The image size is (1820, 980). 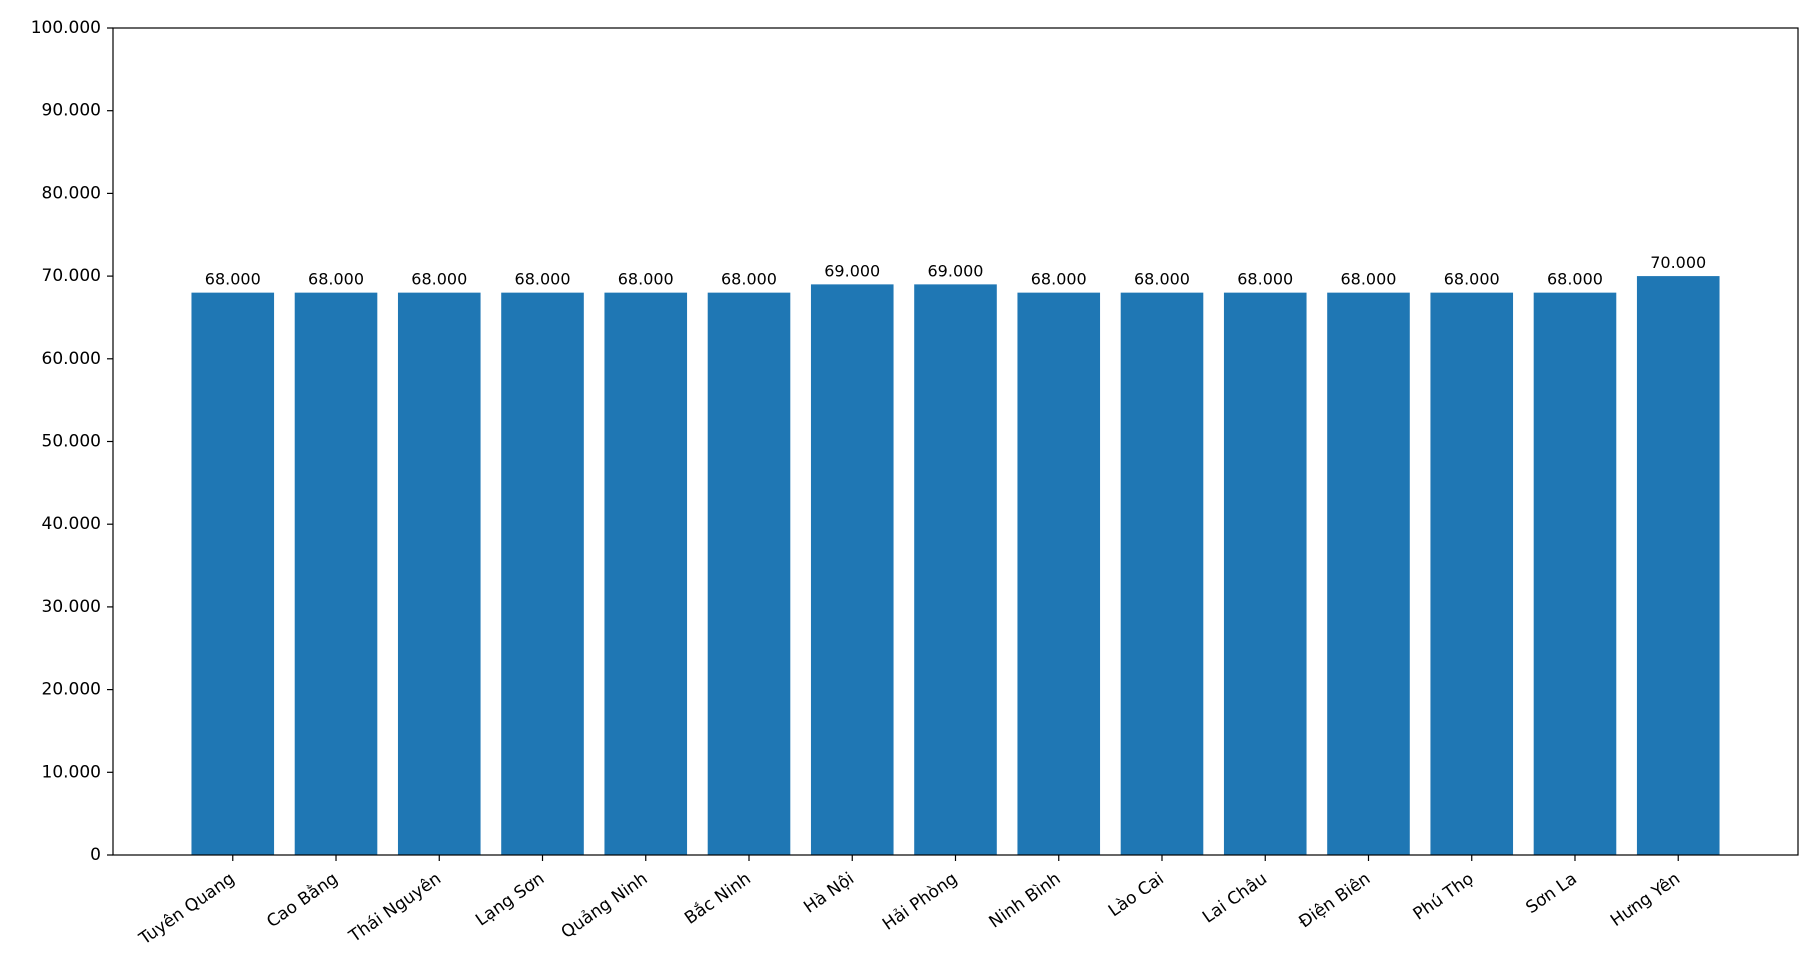 I want to click on x-tick-label: Hưng Yên, so click(x=1645, y=900).